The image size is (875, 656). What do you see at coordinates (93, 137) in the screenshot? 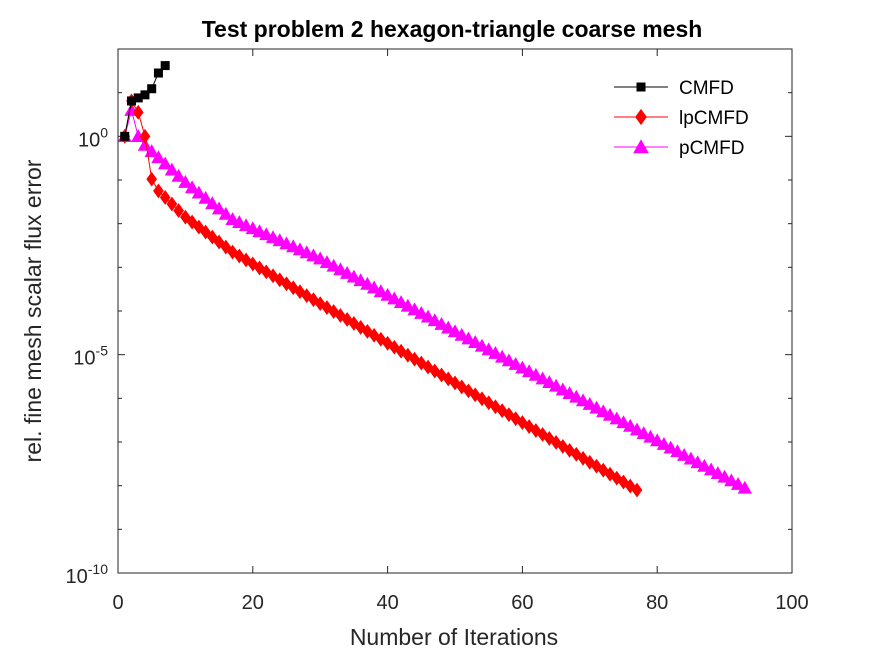
I see `y-tick-label: 10⁰` at bounding box center [93, 137].